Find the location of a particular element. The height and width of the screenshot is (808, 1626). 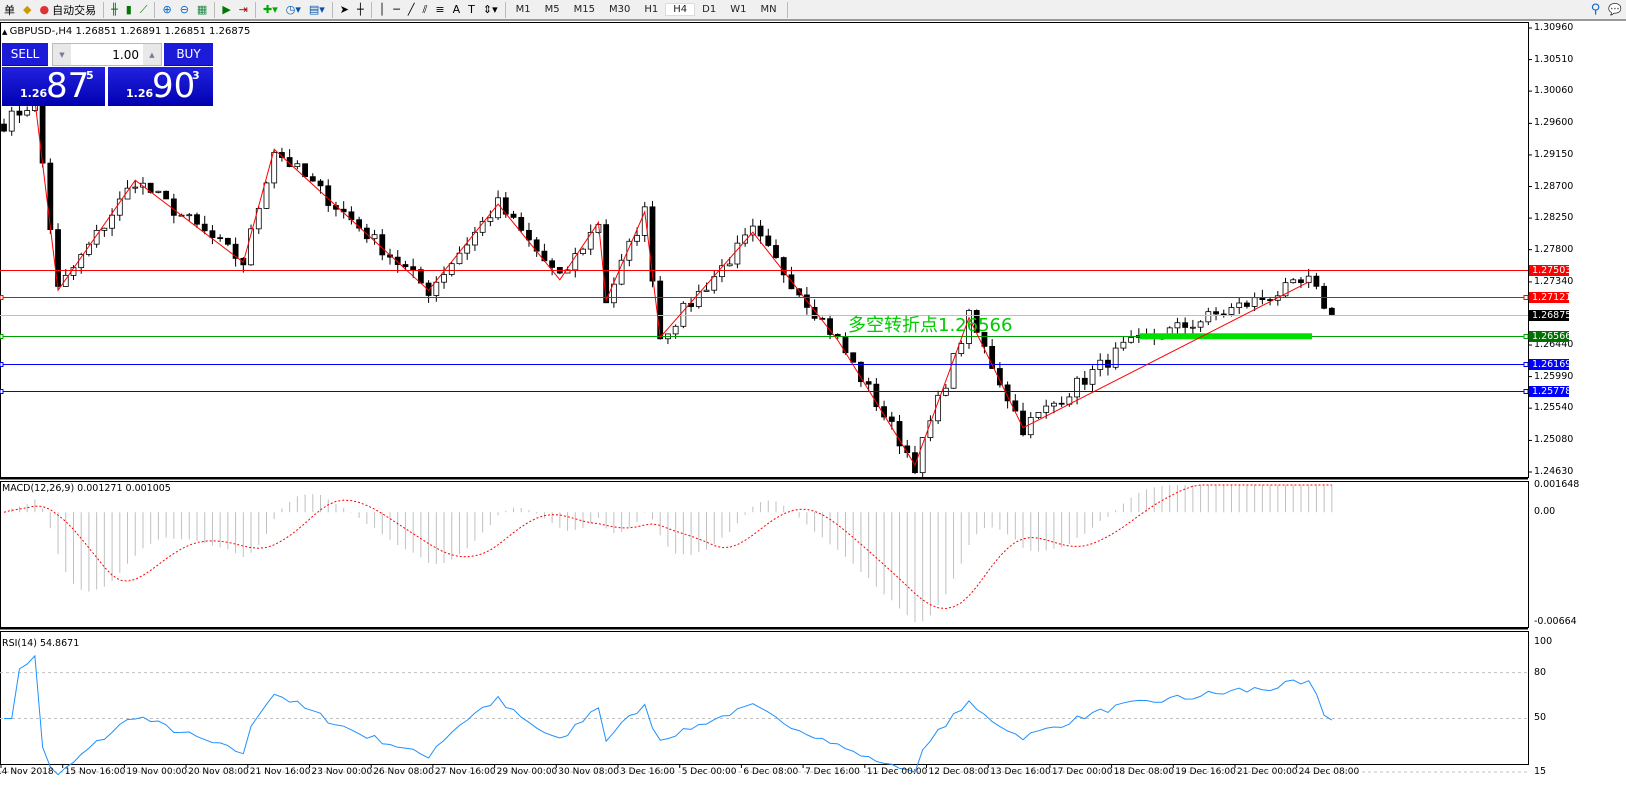

horizontal-line-icon: ─ is located at coordinates (396, 9).